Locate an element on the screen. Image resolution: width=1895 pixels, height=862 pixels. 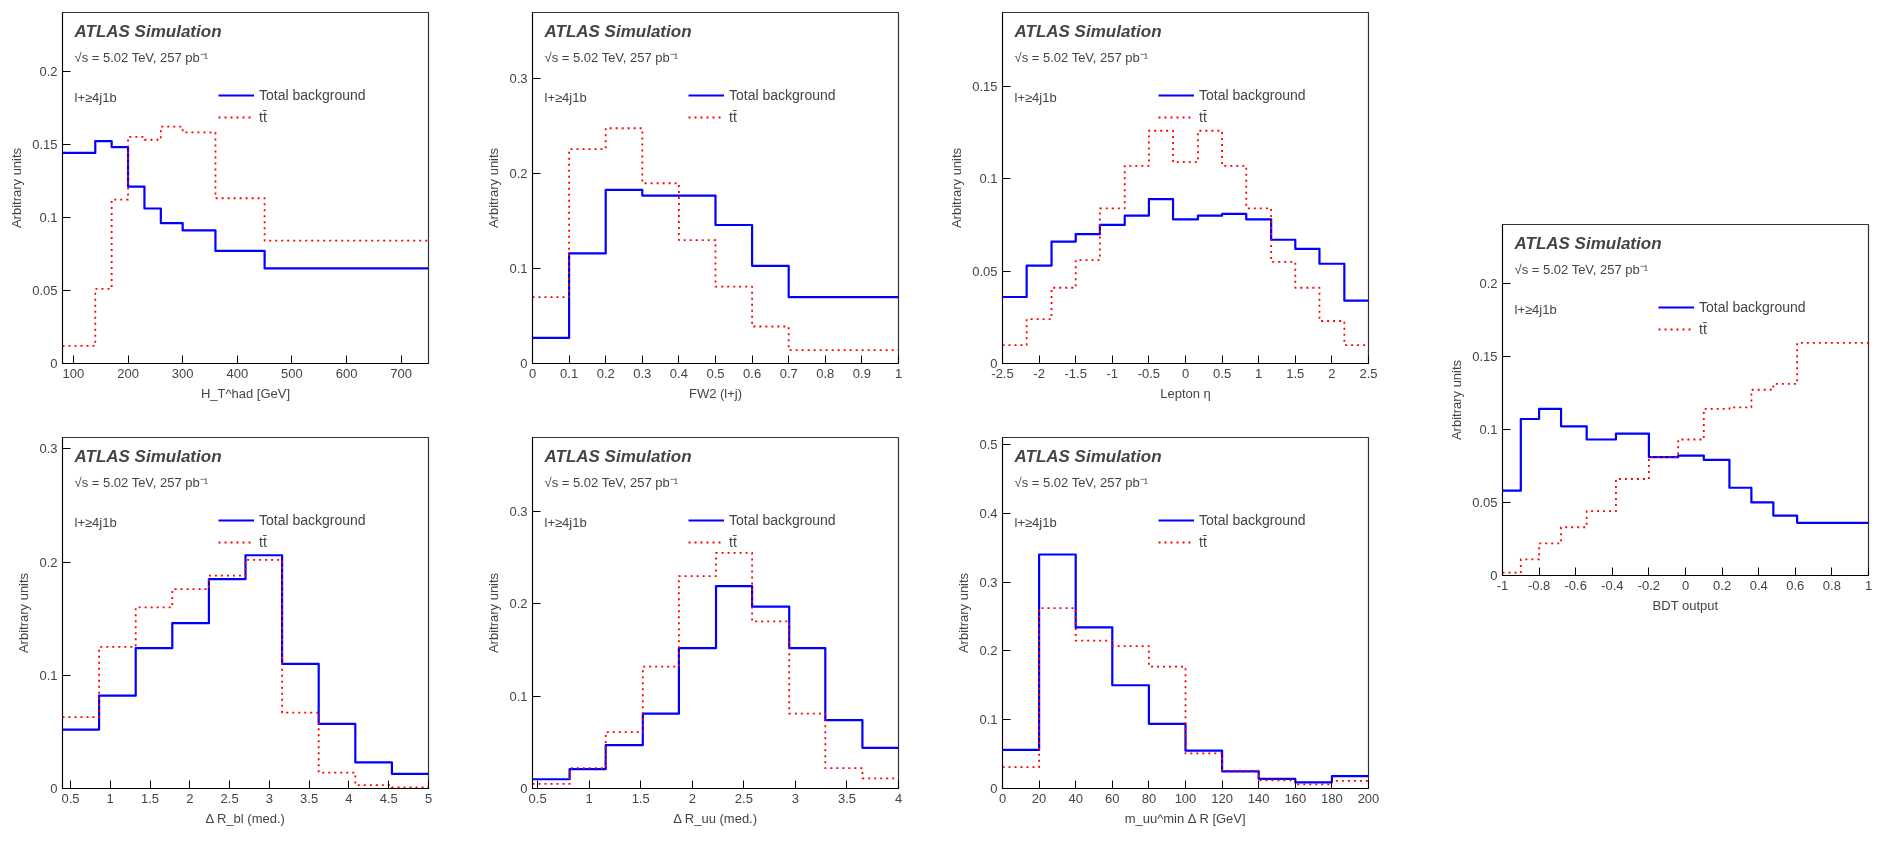
x-tick-label: 600 is located at coordinates (346, 373).